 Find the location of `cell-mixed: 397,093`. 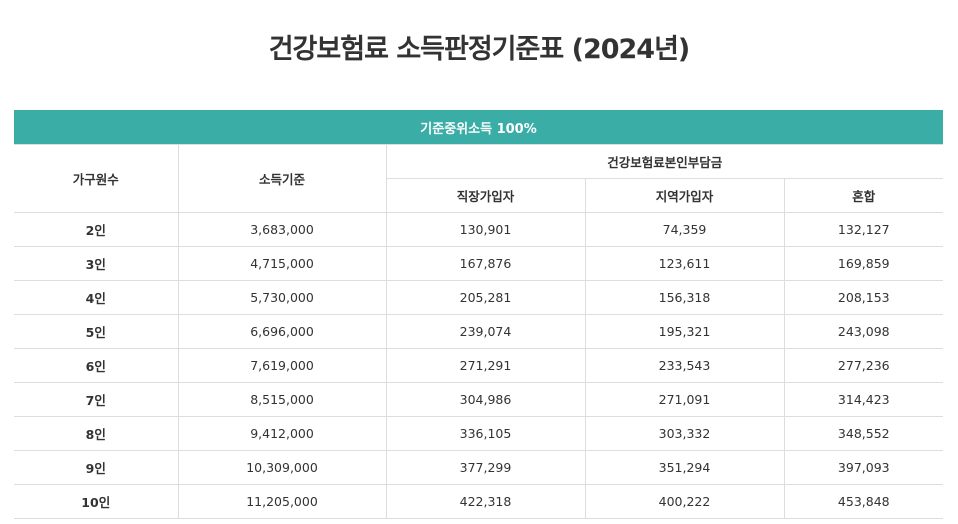

cell-mixed: 397,093 is located at coordinates (863, 467).